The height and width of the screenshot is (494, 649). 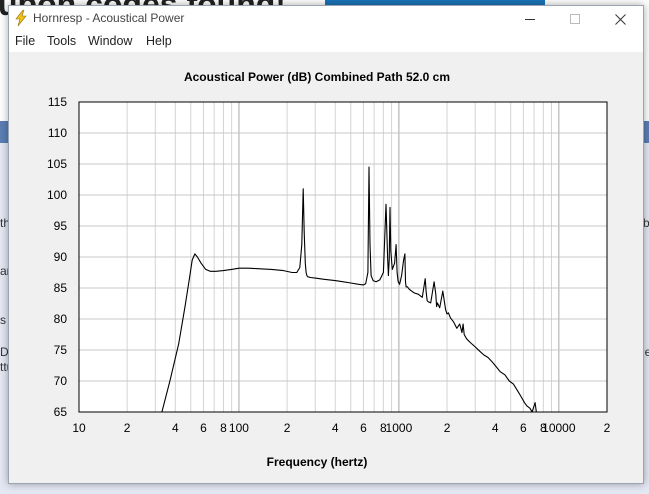 I want to click on menu-tools: Tools, so click(x=62, y=41).